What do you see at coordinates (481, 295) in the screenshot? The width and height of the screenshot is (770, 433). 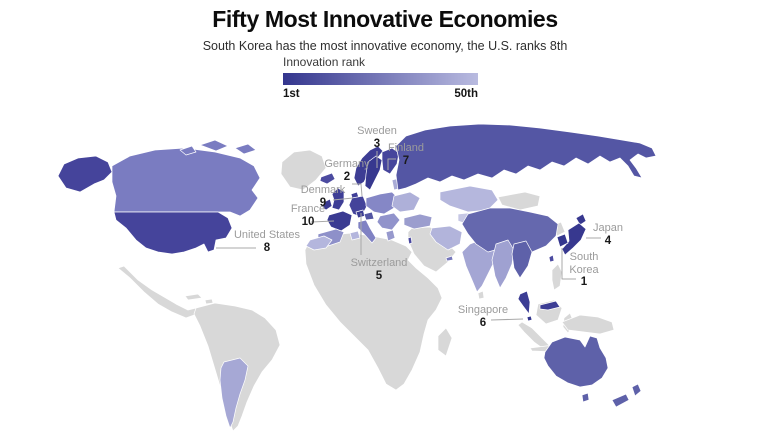 I see `region-sri-lanka` at bounding box center [481, 295].